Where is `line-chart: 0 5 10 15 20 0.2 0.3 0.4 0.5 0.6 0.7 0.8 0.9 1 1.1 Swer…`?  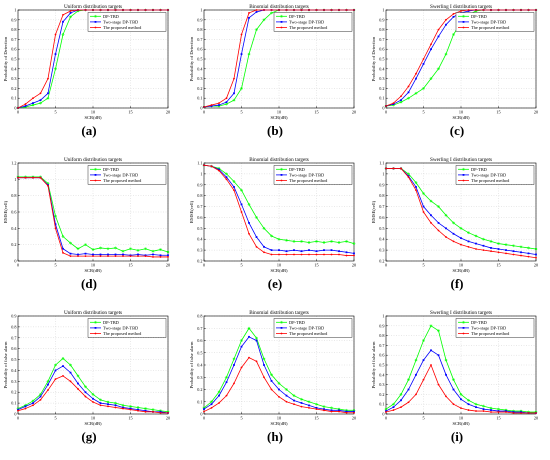
line-chart: 0 5 10 15 20 0.2 0.3 0.4 0.5 0.6 0.7 0.8 0.9 1 1.1 Swer… is located at coordinates (454, 215).